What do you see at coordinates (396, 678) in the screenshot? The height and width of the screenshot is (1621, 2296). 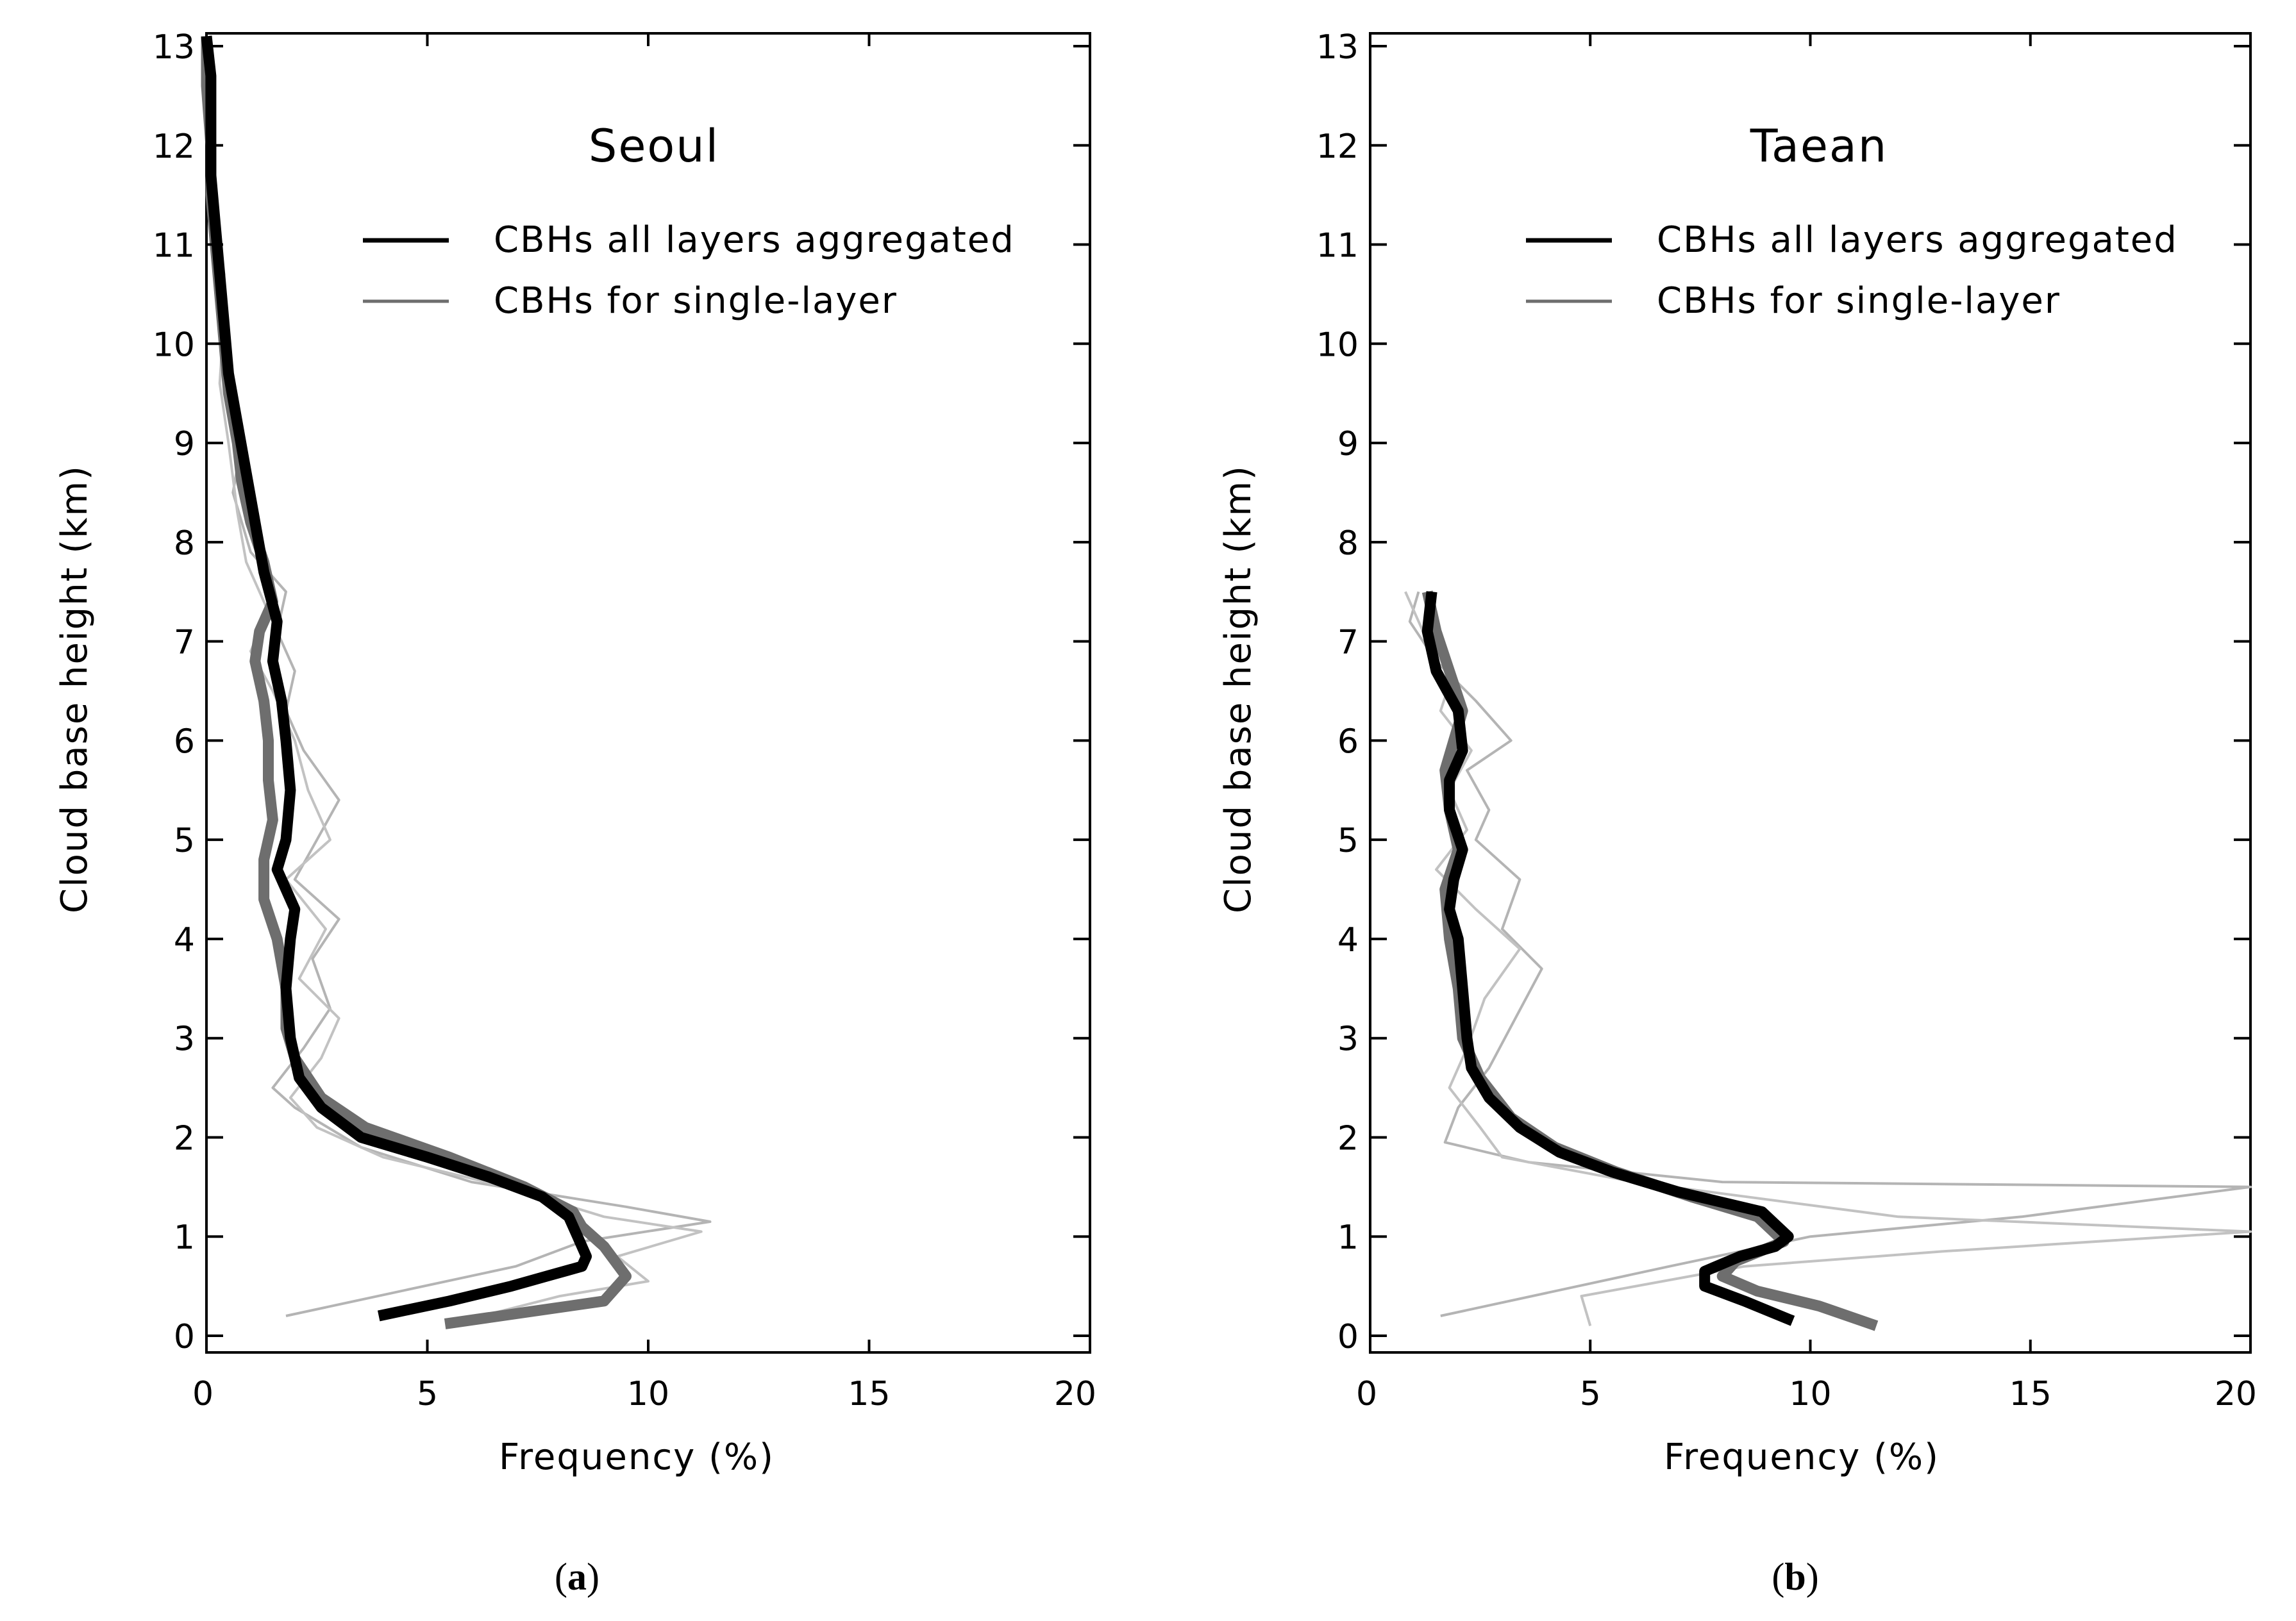 I see `series-line-cbhs-all-layers-aggregated-seoul` at bounding box center [396, 678].